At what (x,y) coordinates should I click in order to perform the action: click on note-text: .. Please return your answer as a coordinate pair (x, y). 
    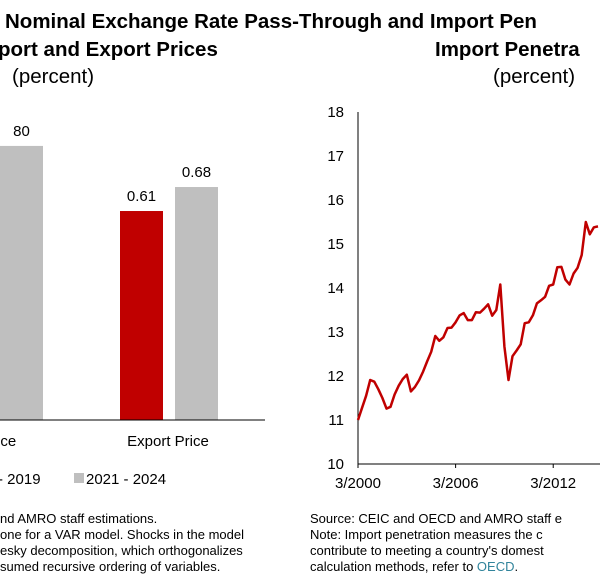
    Looking at the image, I should click on (516, 566).